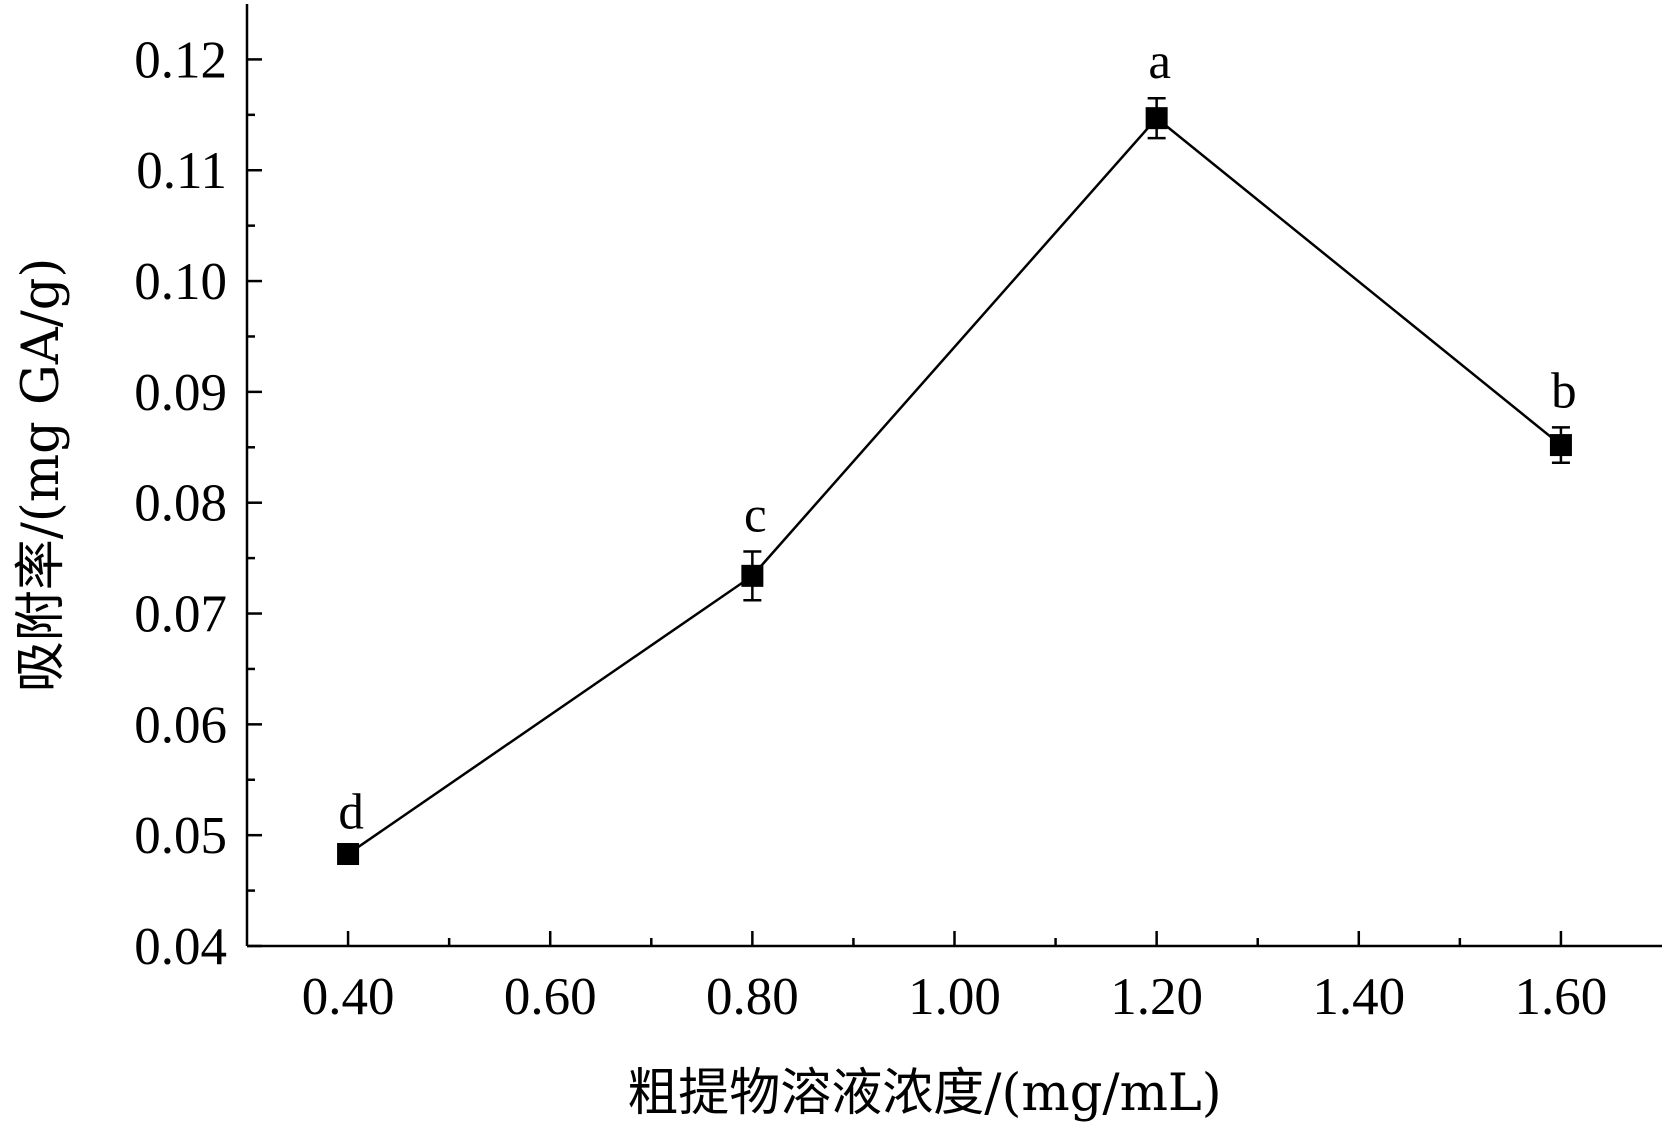  What do you see at coordinates (180, 60) in the screenshot?
I see `y-tick-label: 0.12` at bounding box center [180, 60].